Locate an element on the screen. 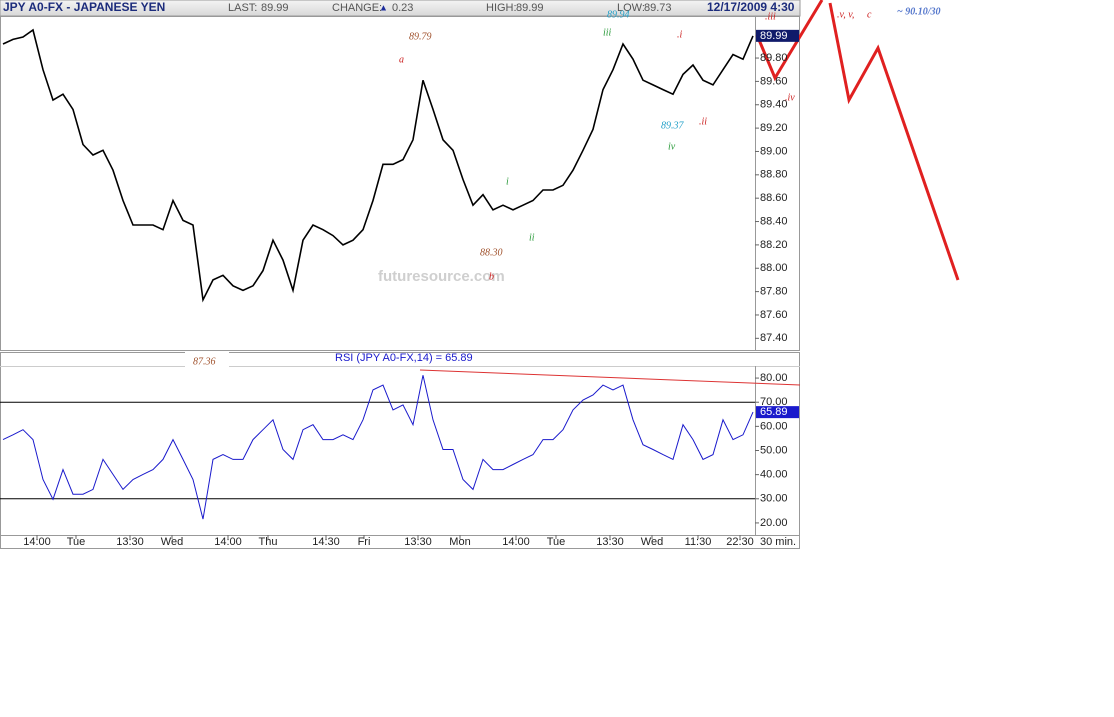 The width and height of the screenshot is (1114, 717). y-tick-label: 89.80 is located at coordinates (774, 58).